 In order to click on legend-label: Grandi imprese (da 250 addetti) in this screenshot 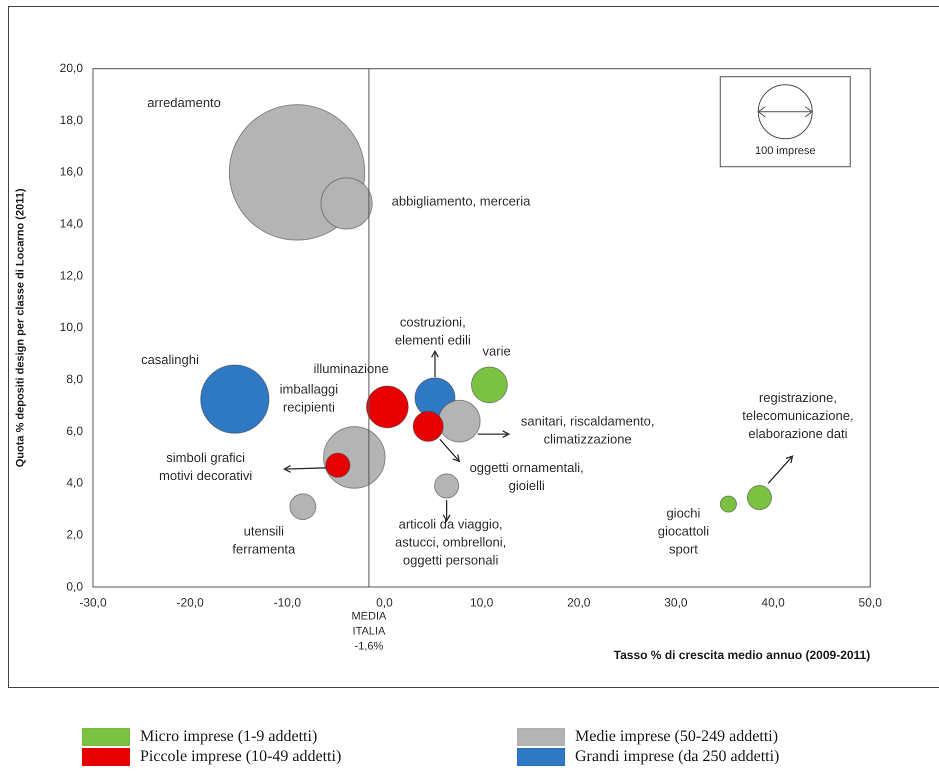, I will do `click(677, 757)`.